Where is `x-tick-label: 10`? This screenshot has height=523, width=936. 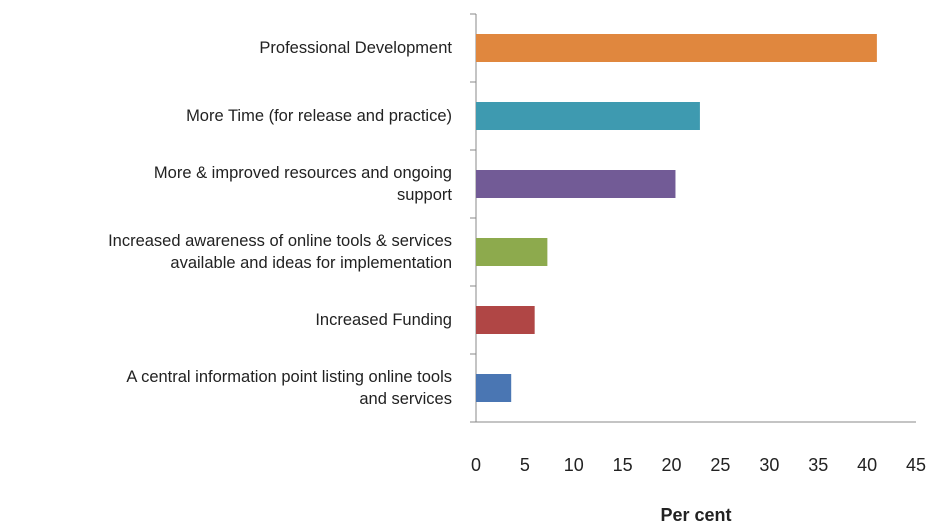 x-tick-label: 10 is located at coordinates (574, 465).